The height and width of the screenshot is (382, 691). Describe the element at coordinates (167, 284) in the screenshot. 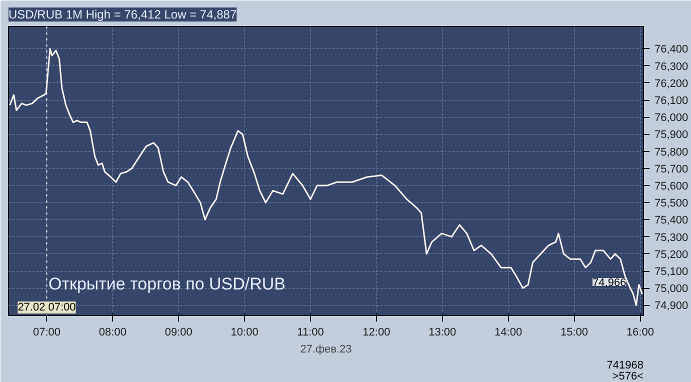

I see `annotation: Открытие торгов по USD/RUB` at that location.